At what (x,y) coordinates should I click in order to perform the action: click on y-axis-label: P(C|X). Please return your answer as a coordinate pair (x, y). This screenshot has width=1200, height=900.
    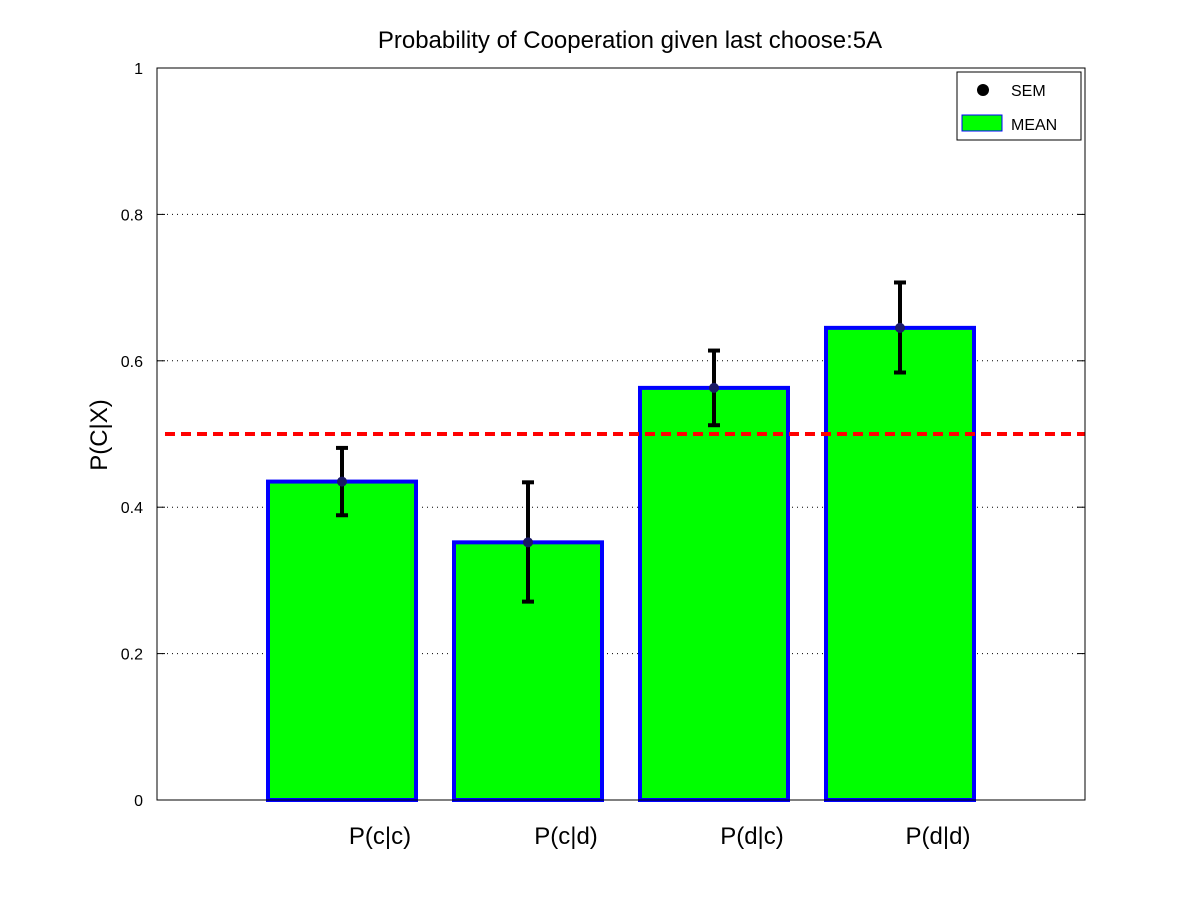
    Looking at the image, I should click on (99, 435).